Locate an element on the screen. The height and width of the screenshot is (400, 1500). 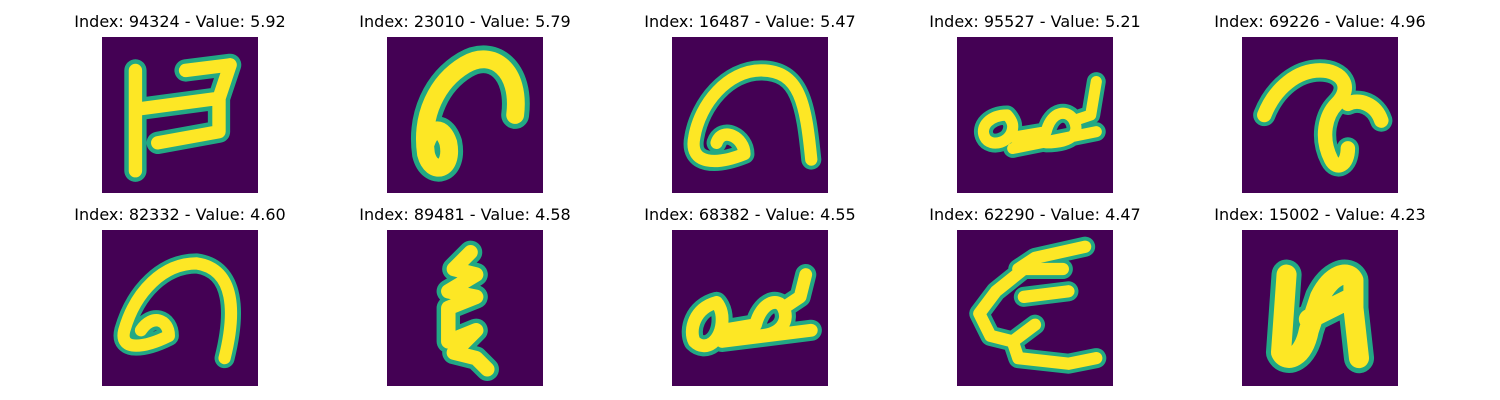
panel-title: Index: 16487 - Value: 5.47 is located at coordinates (750, 21).